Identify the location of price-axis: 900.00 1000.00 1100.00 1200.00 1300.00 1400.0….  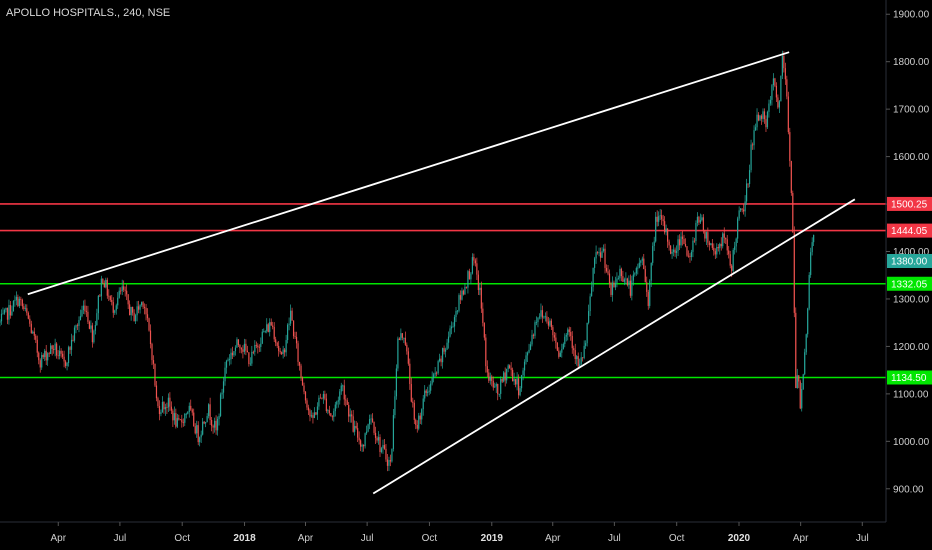
(908, 253).